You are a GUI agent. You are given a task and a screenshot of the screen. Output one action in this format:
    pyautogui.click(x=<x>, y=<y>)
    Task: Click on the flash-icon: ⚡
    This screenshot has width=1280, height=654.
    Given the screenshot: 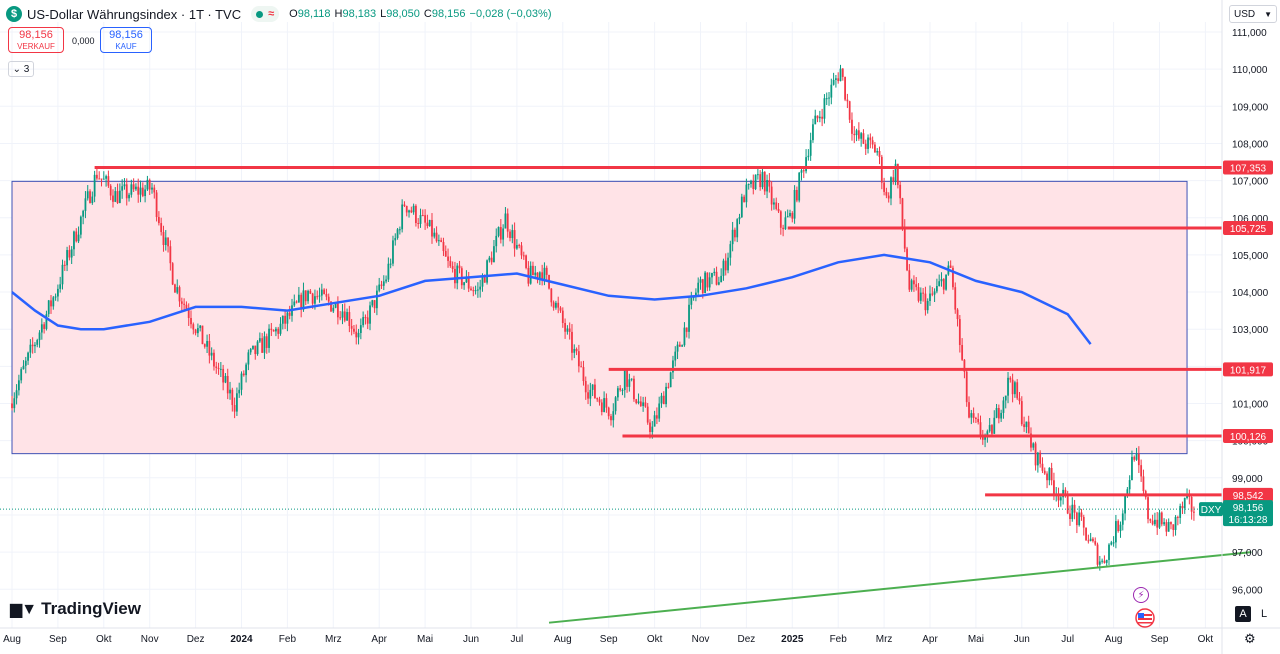 What is the action you would take?
    pyautogui.click(x=1141, y=595)
    